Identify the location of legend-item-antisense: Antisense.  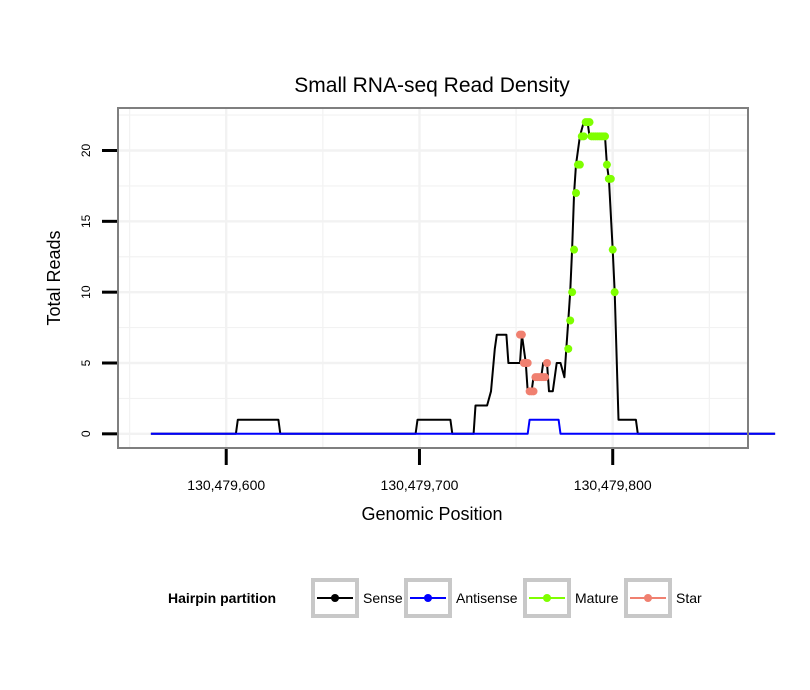
(461, 598).